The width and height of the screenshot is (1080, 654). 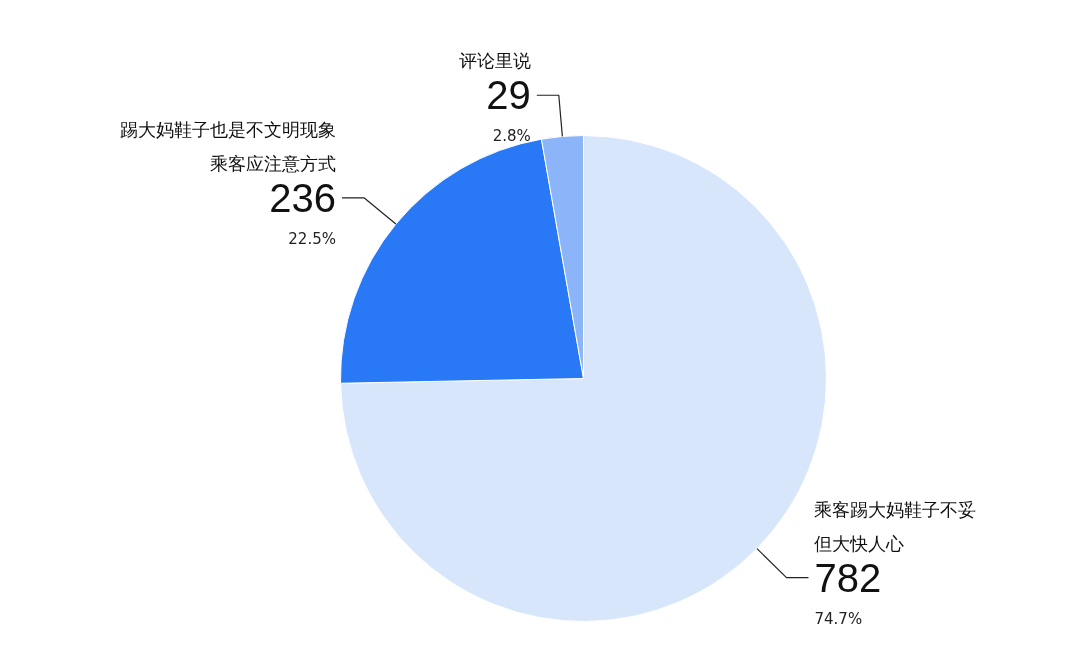 What do you see at coordinates (838, 618) in the screenshot?
I see `text: 74.7%` at bounding box center [838, 618].